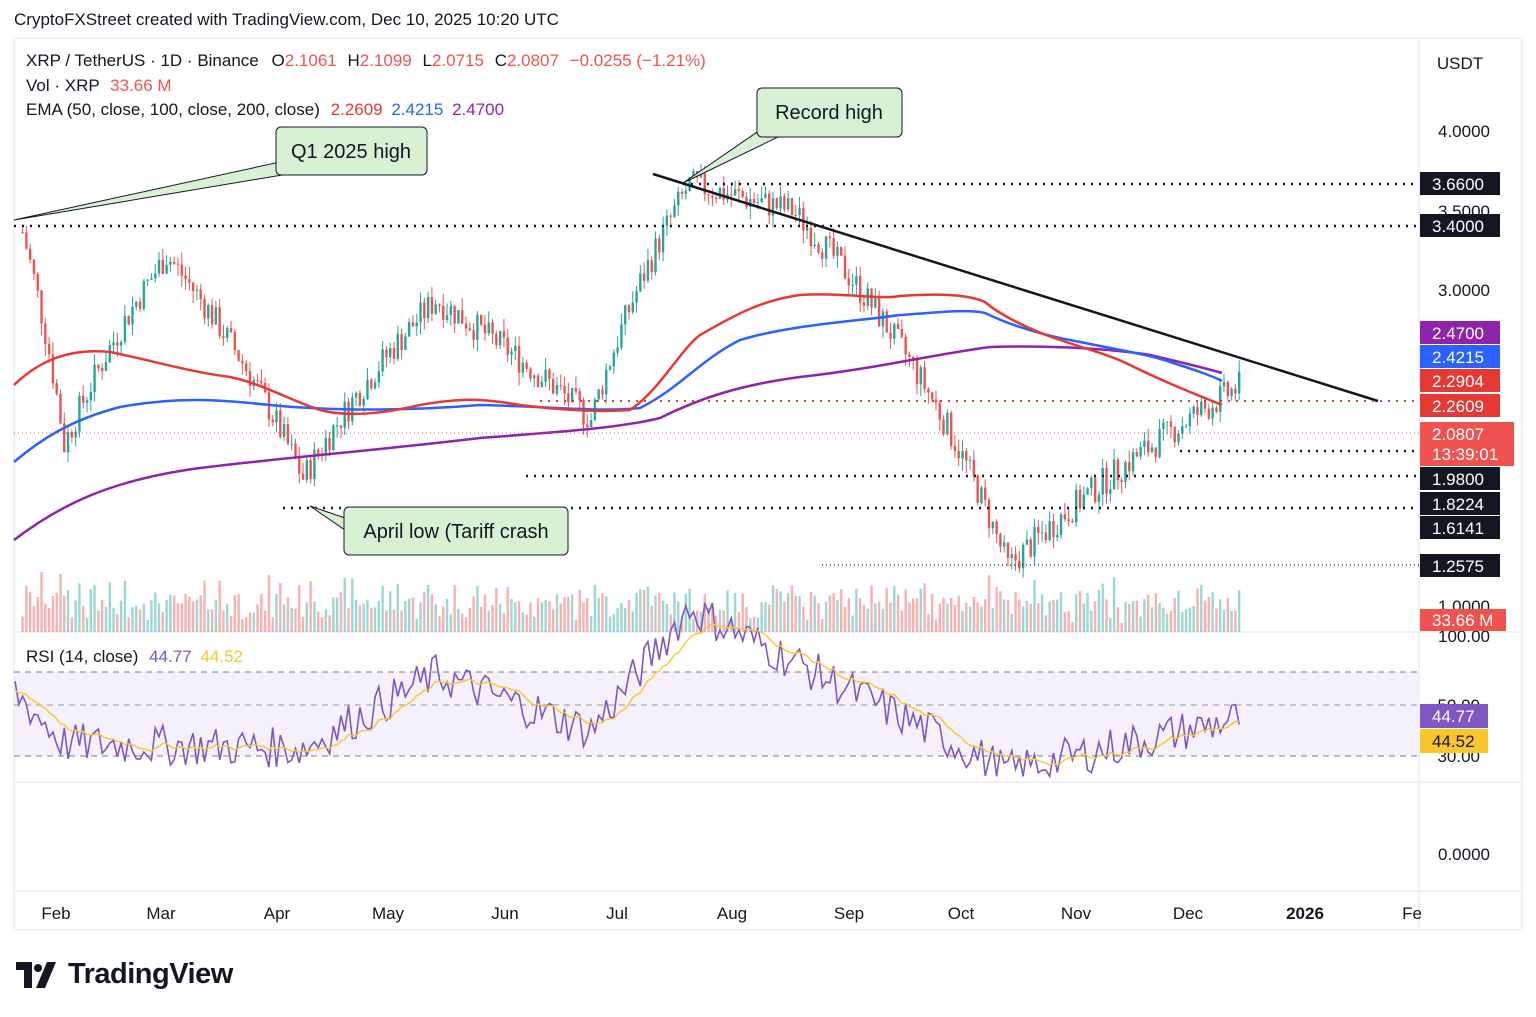 The image size is (1536, 1017). Describe the element at coordinates (417, 109) in the screenshot. I see `legend-ema100: 2.4215` at that location.